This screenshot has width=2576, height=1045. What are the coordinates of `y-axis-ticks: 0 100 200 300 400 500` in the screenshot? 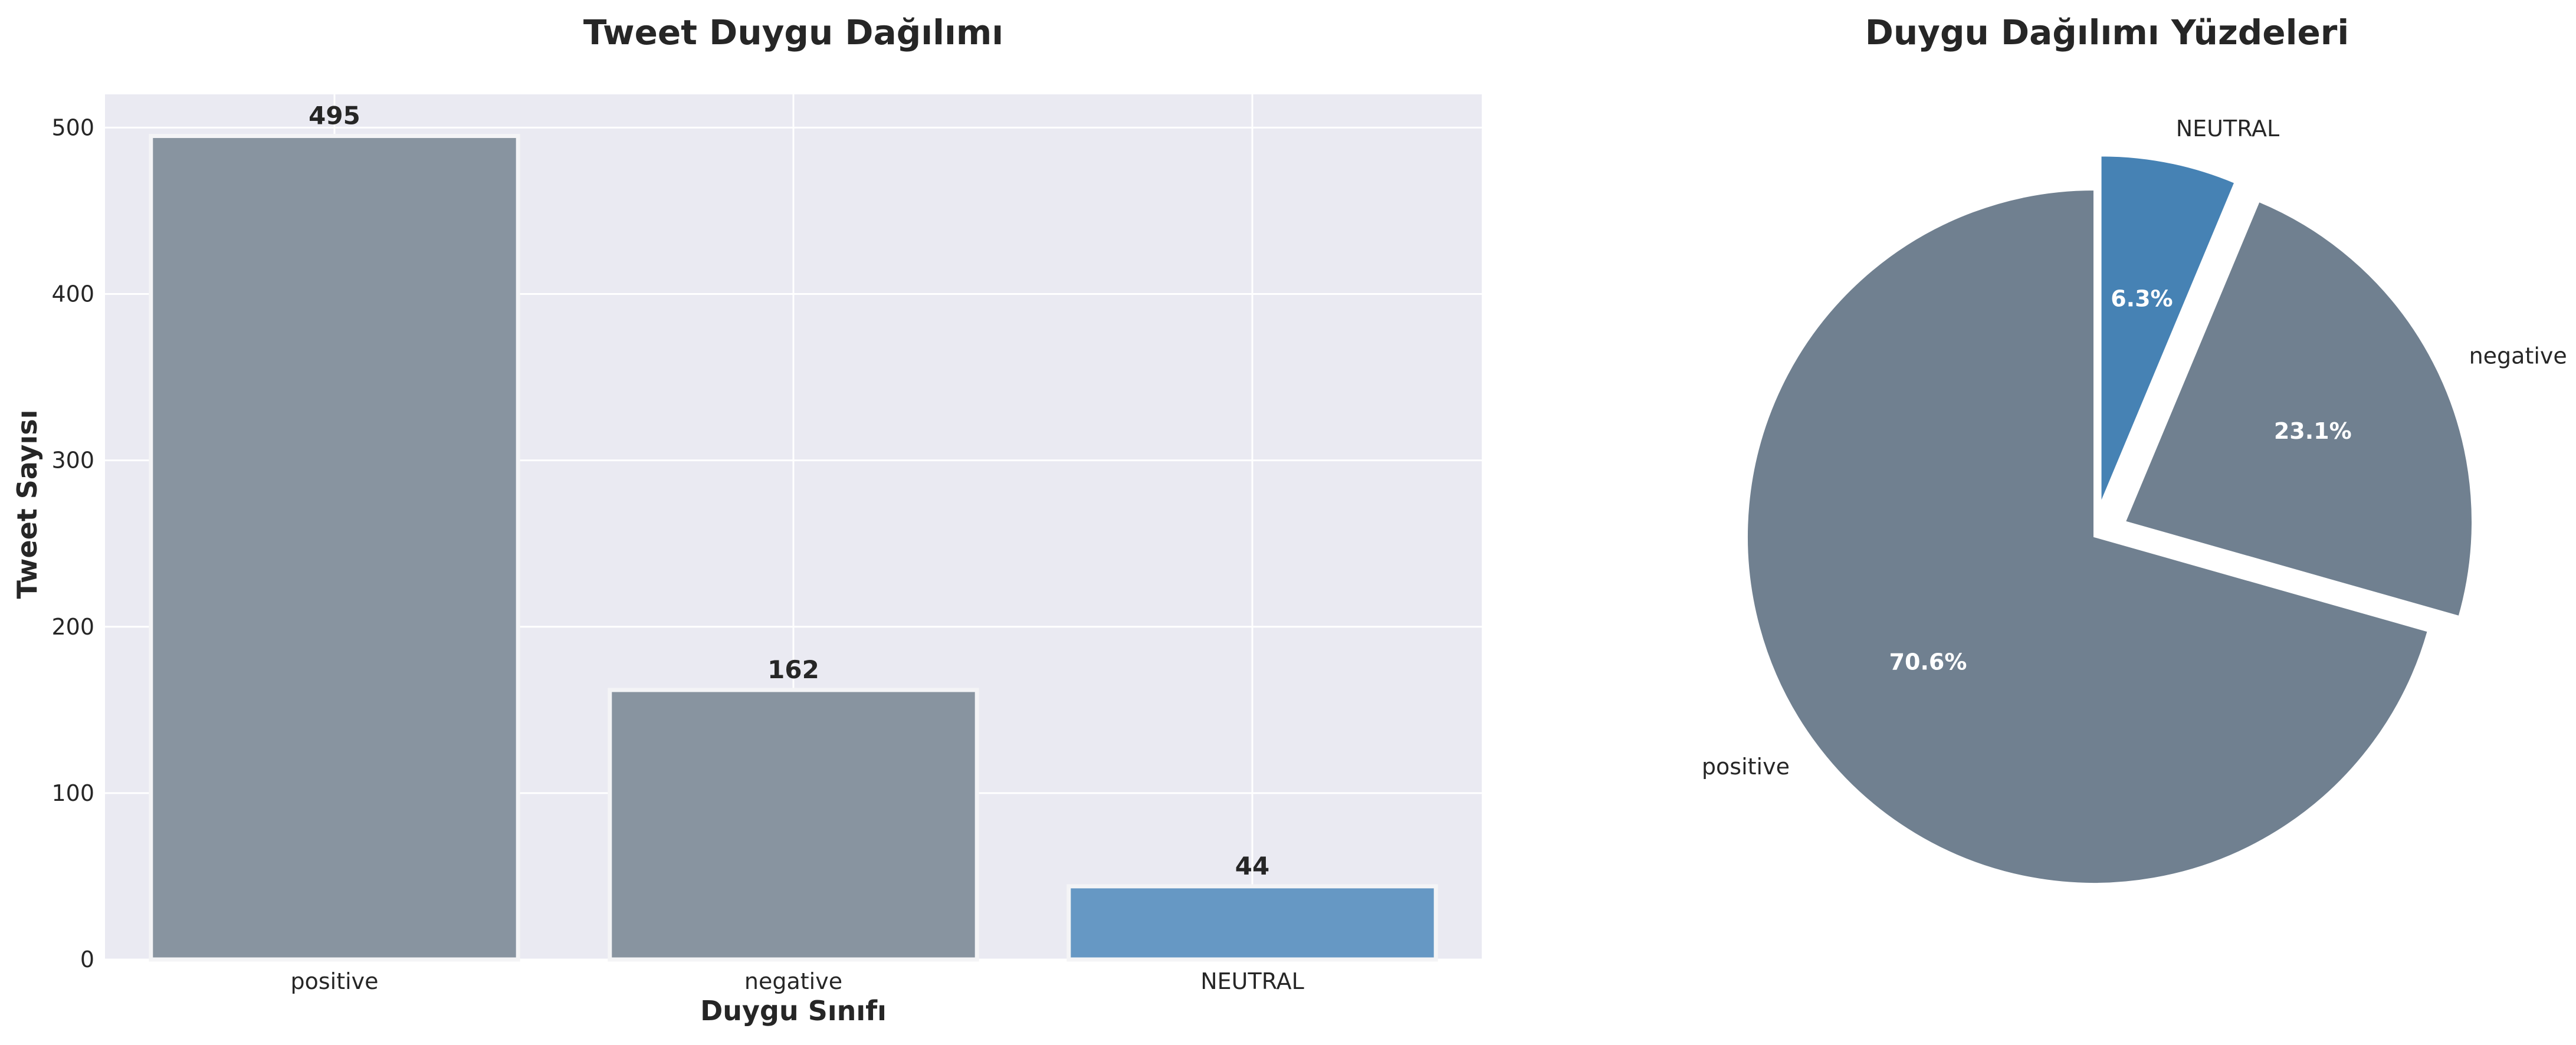 It's located at (72, 543).